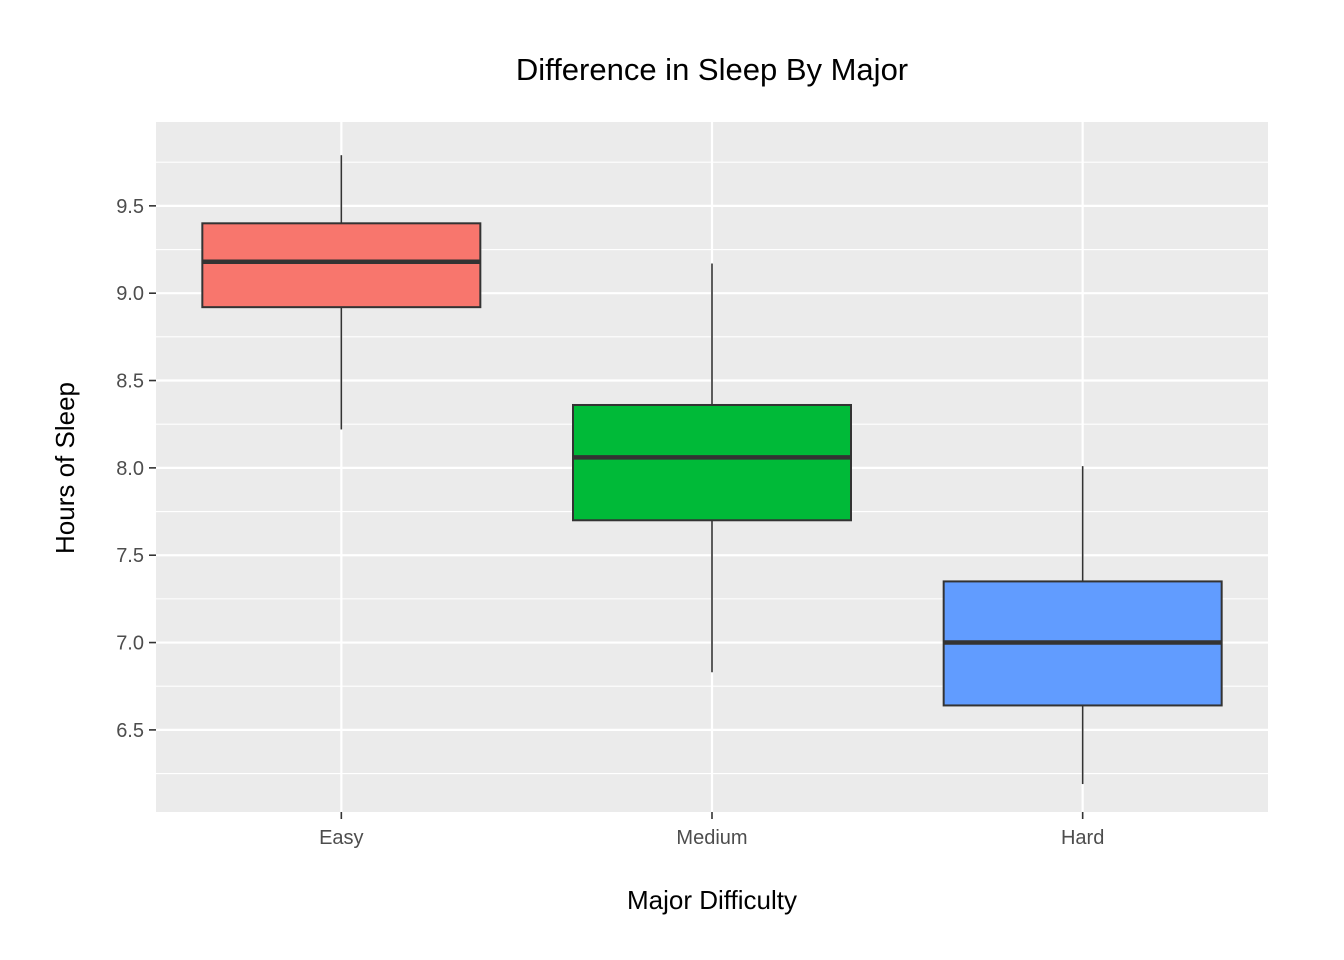 Image resolution: width=1344 pixels, height=960 pixels. I want to click on iqr-box-medium, so click(712, 462).